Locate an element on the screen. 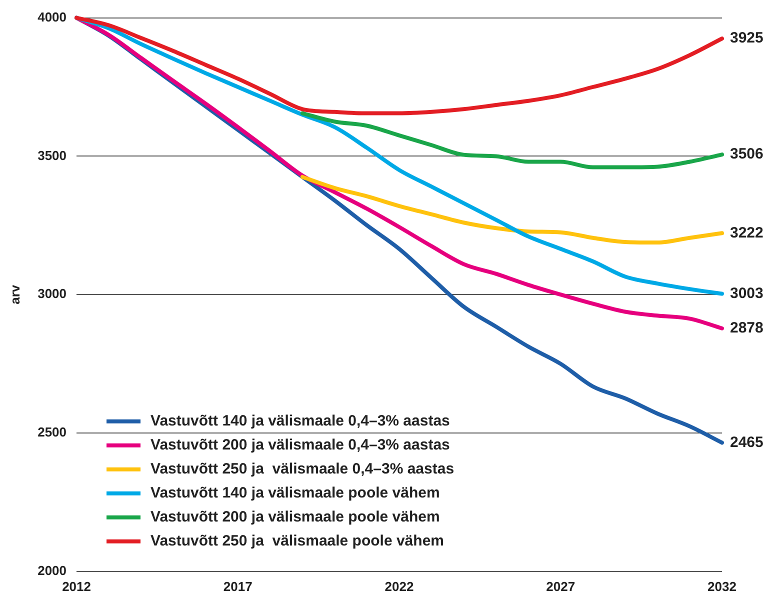 This screenshot has height=607, width=784. x-tick-label: 2032 is located at coordinates (722, 586).